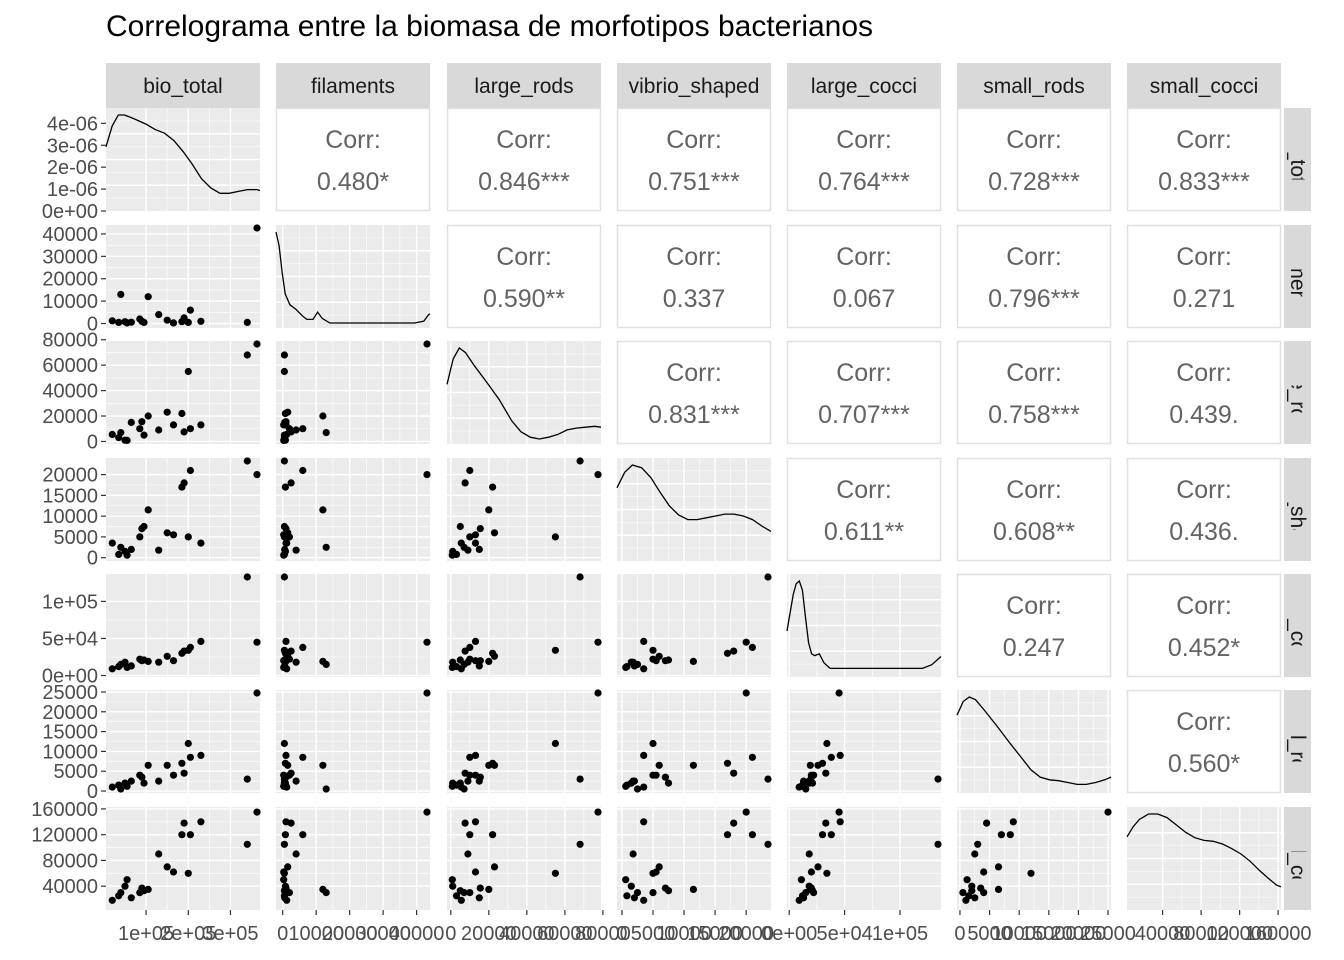 This screenshot has height=960, width=1344. What do you see at coordinates (864, 182) in the screenshot?
I see `corr-value: 0.764***` at bounding box center [864, 182].